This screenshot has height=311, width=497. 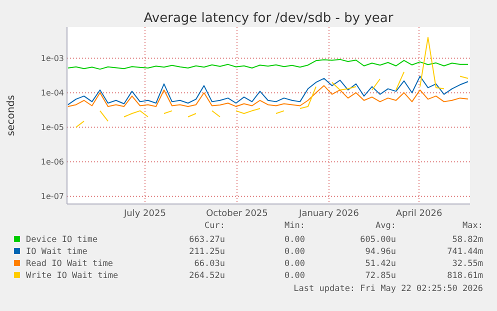 What do you see at coordinates (380, 264) in the screenshot?
I see `text: 51.42u` at bounding box center [380, 264].